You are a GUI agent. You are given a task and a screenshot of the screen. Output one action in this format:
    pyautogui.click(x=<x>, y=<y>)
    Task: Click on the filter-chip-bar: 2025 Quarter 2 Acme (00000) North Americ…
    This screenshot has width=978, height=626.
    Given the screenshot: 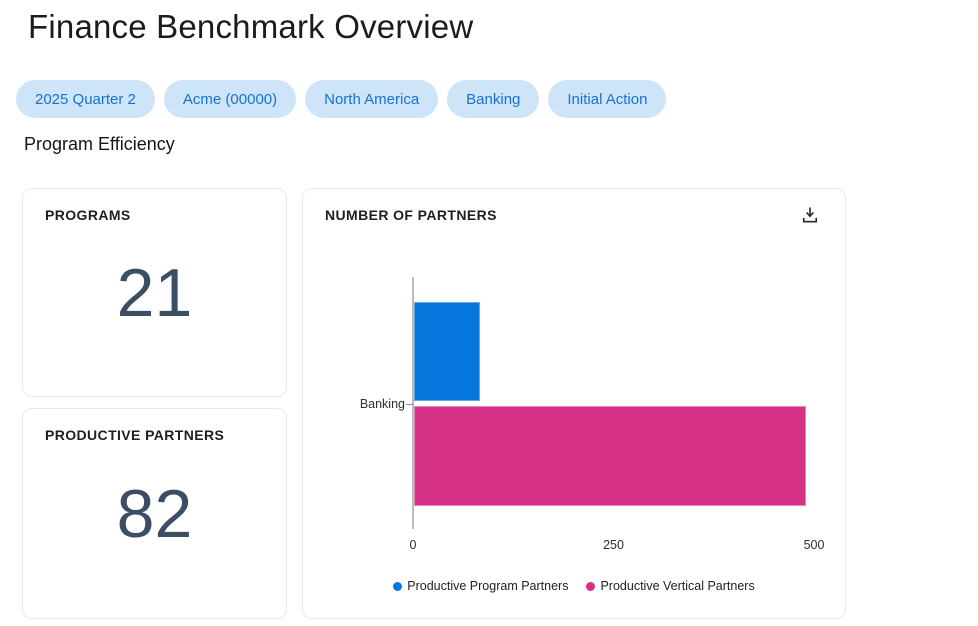 What is the action you would take?
    pyautogui.click(x=341, y=99)
    